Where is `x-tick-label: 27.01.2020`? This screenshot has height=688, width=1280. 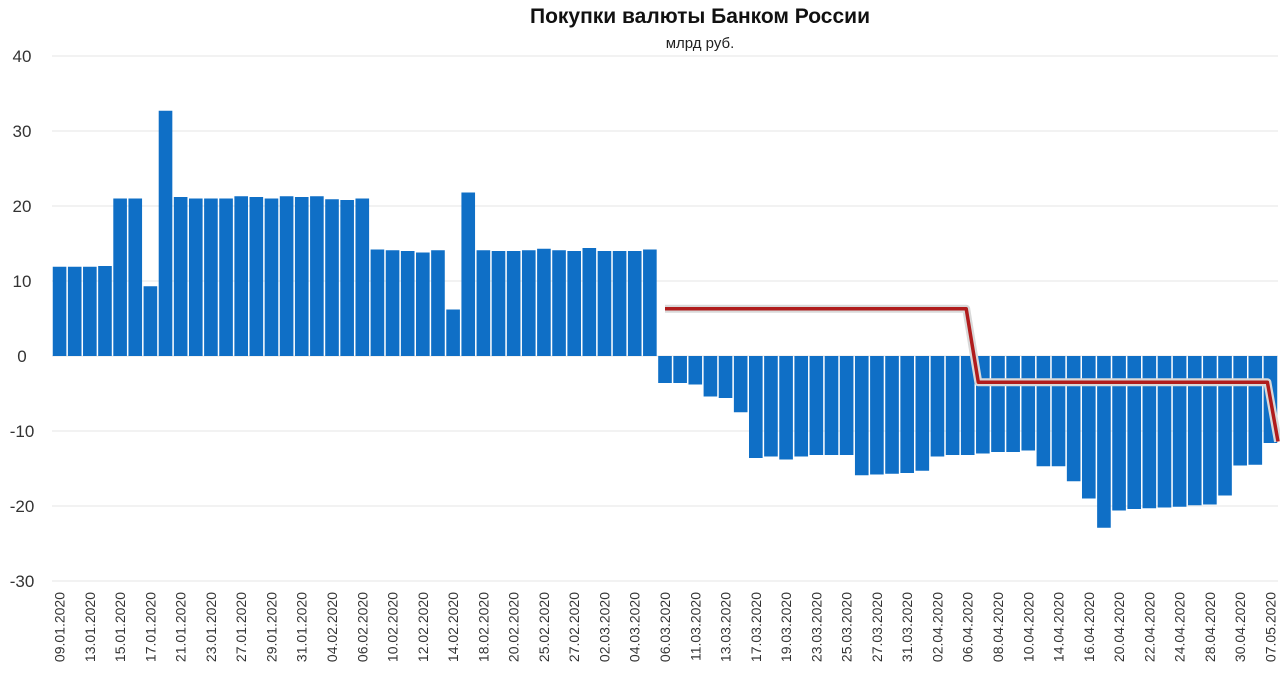
x-tick-label: 27.01.2020 is located at coordinates (241, 627).